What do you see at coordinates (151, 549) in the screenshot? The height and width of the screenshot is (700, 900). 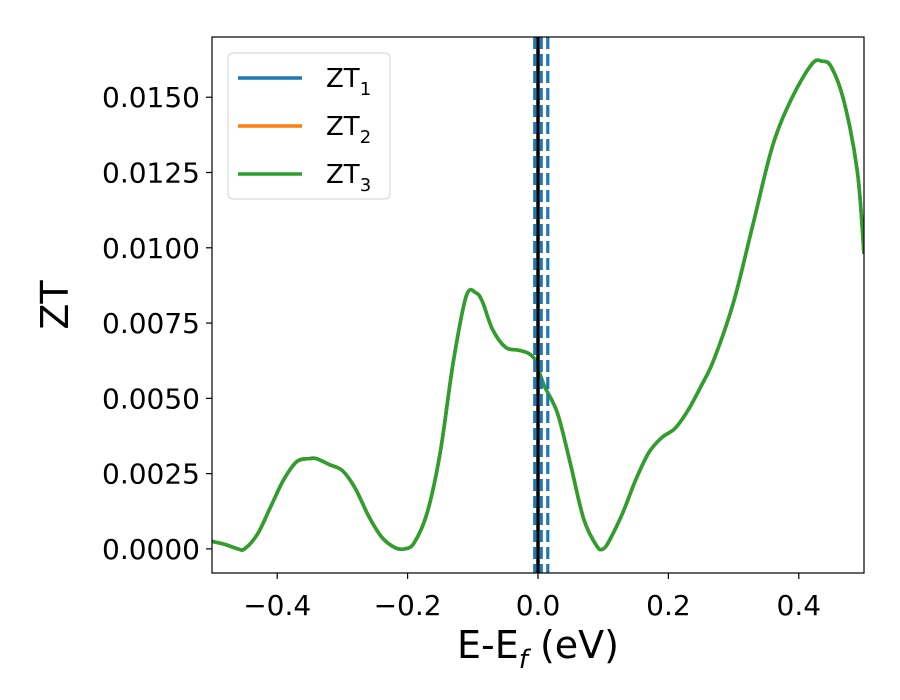 I see `y-tick-label-0: 0.0000` at bounding box center [151, 549].